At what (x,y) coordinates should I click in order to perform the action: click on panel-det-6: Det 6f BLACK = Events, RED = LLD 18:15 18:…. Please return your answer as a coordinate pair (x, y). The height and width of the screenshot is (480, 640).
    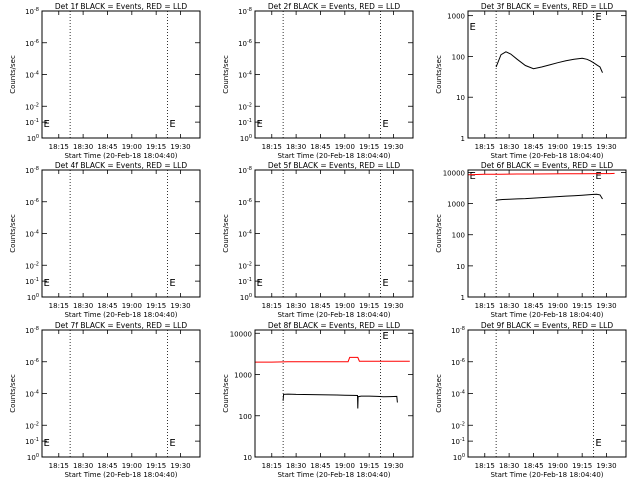
    Looking at the image, I should click on (531, 240).